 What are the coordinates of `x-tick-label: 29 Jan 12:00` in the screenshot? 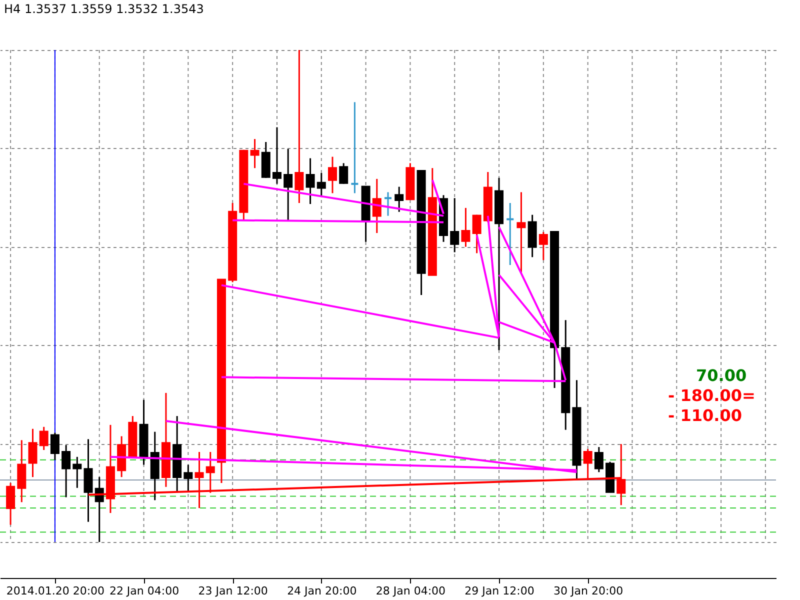 It's located at (499, 591).